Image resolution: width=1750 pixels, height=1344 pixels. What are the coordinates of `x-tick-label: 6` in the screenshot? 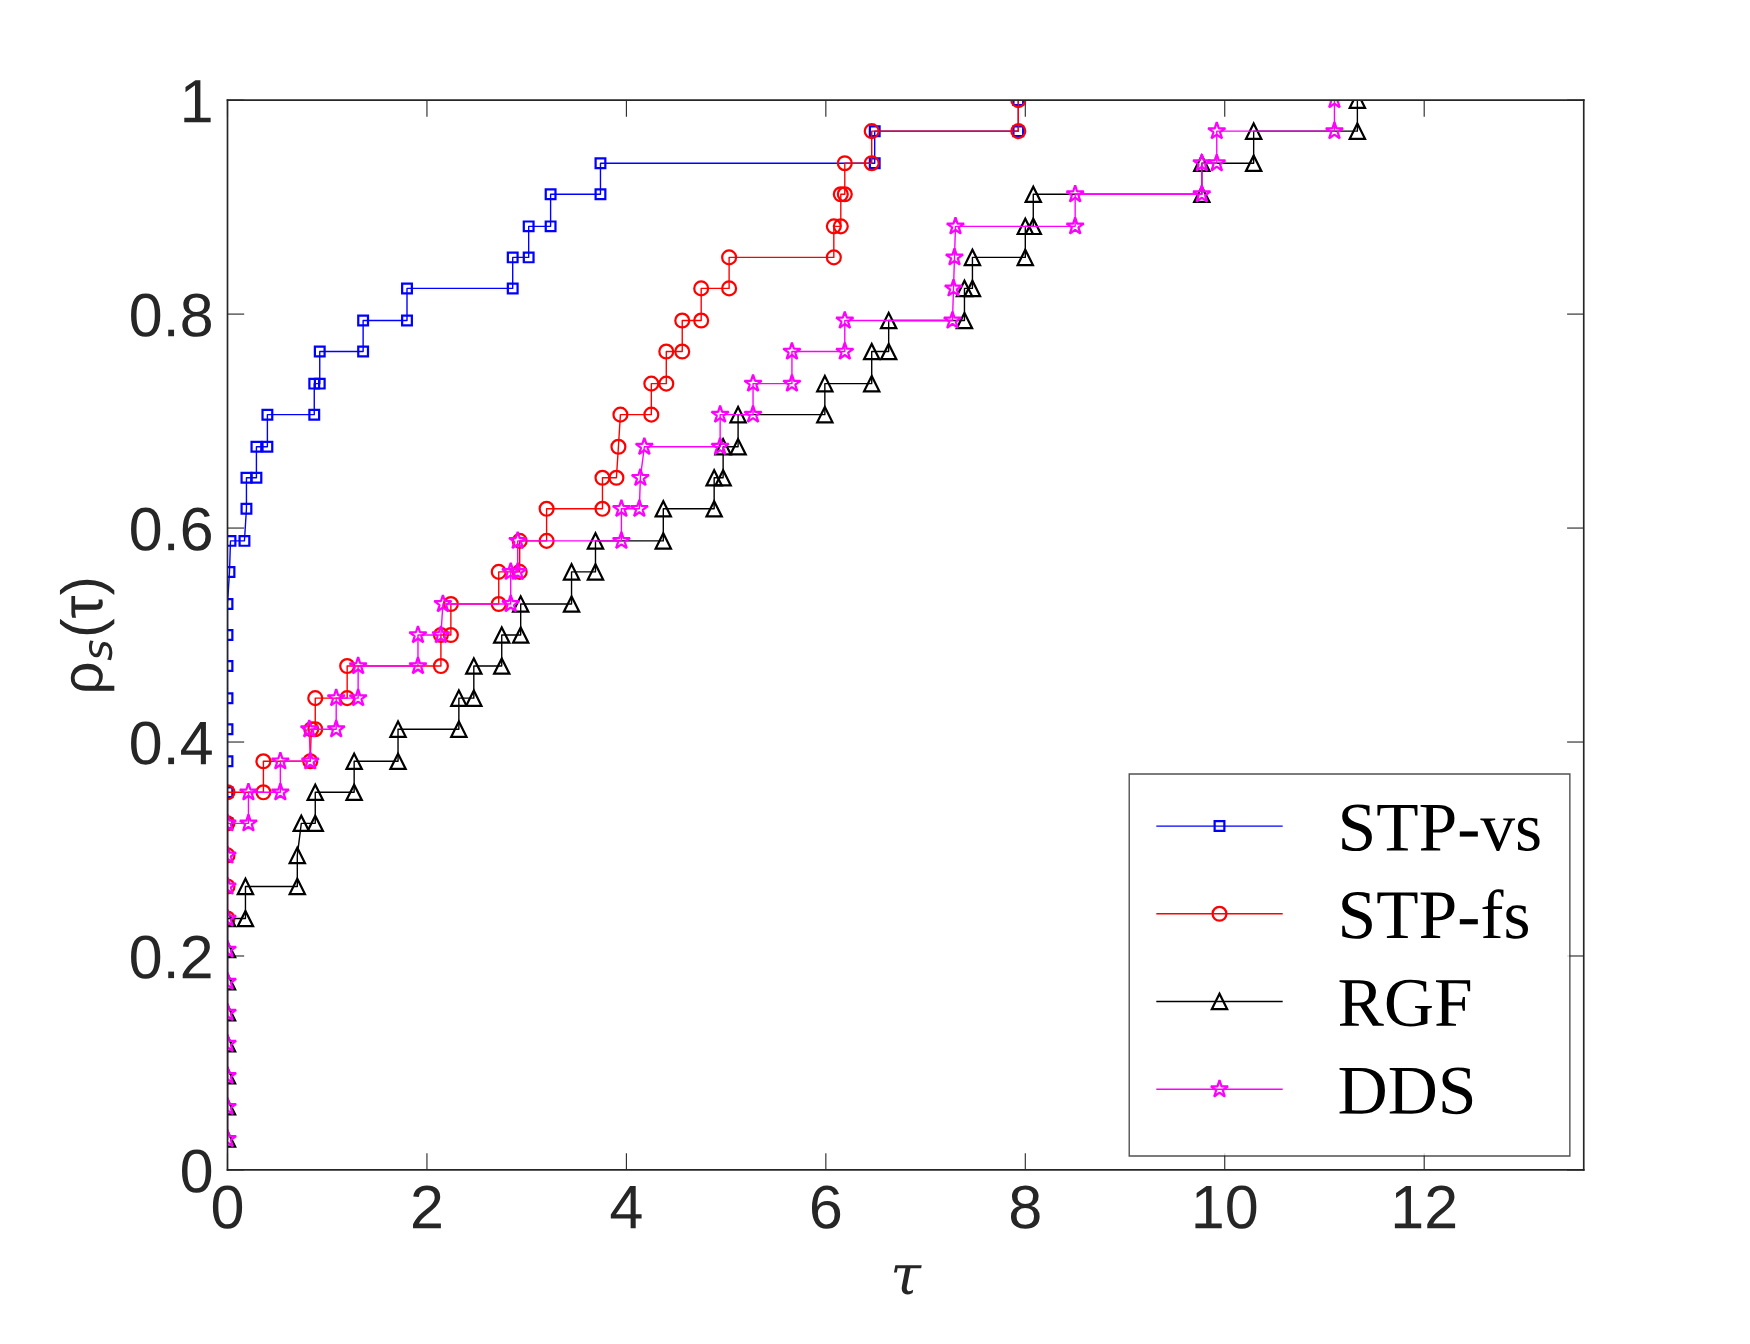 It's located at (826, 1207).